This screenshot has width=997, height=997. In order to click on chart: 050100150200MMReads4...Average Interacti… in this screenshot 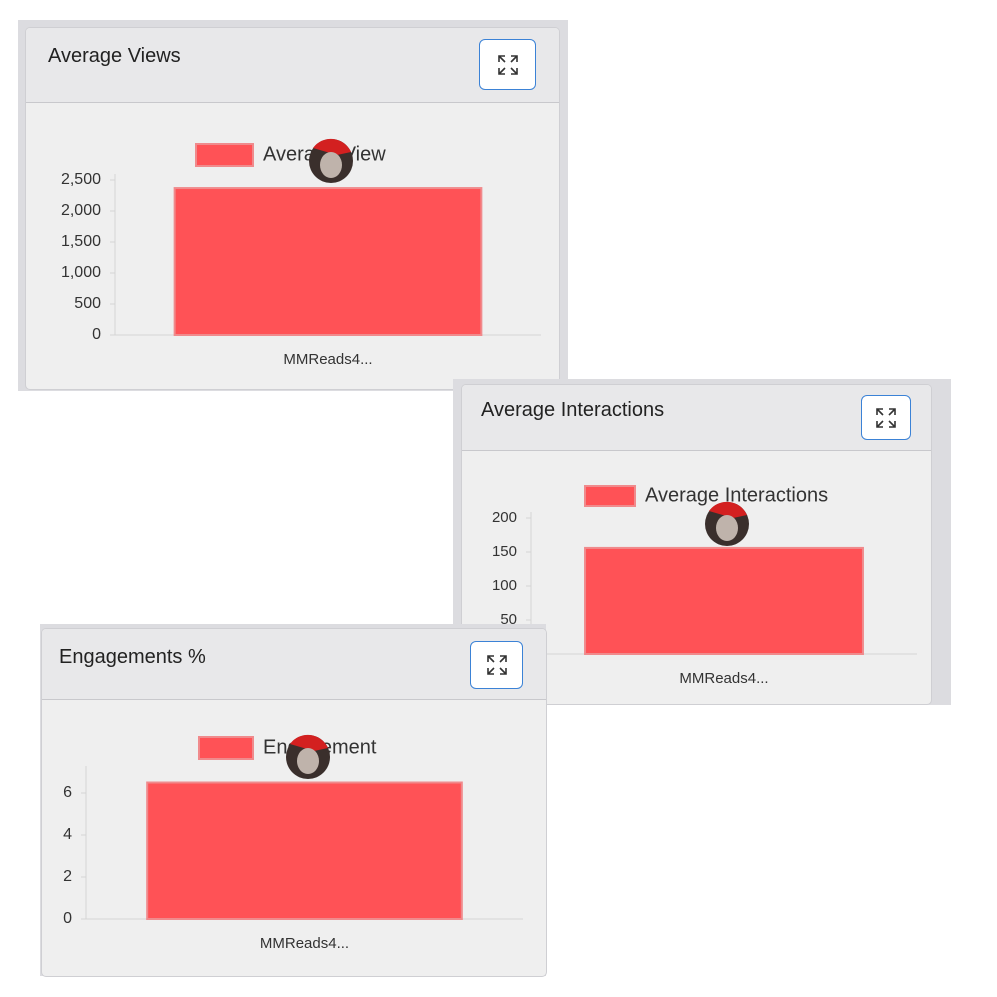, I will do `click(704, 585)`.